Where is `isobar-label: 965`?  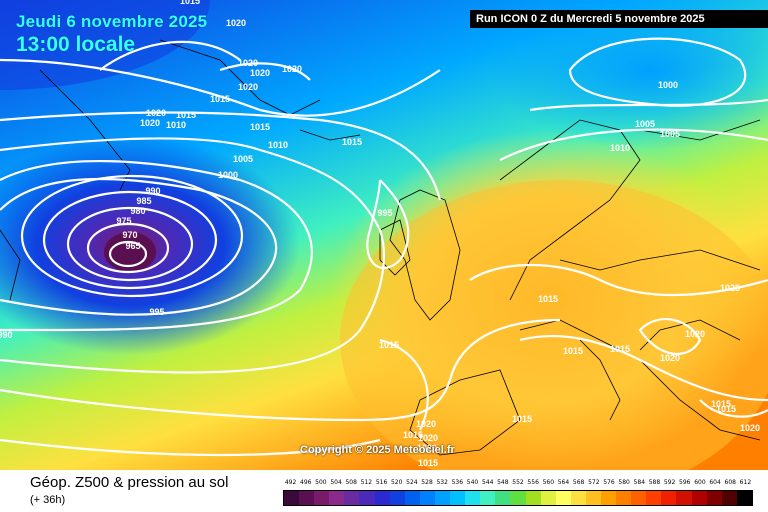
isobar-label: 965 is located at coordinates (132, 246).